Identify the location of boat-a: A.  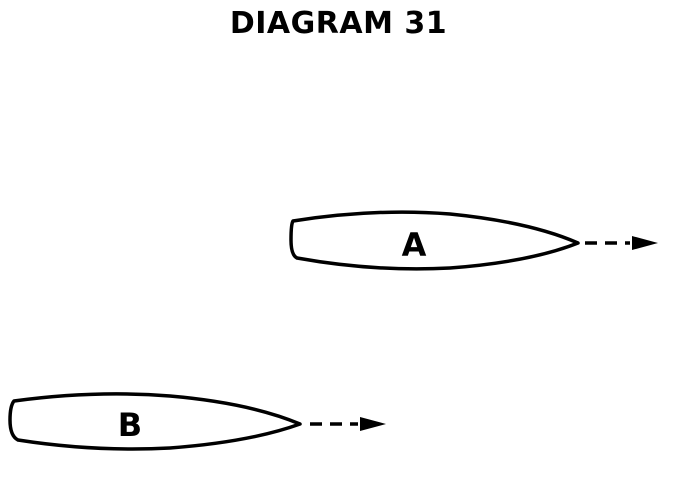
(473, 240).